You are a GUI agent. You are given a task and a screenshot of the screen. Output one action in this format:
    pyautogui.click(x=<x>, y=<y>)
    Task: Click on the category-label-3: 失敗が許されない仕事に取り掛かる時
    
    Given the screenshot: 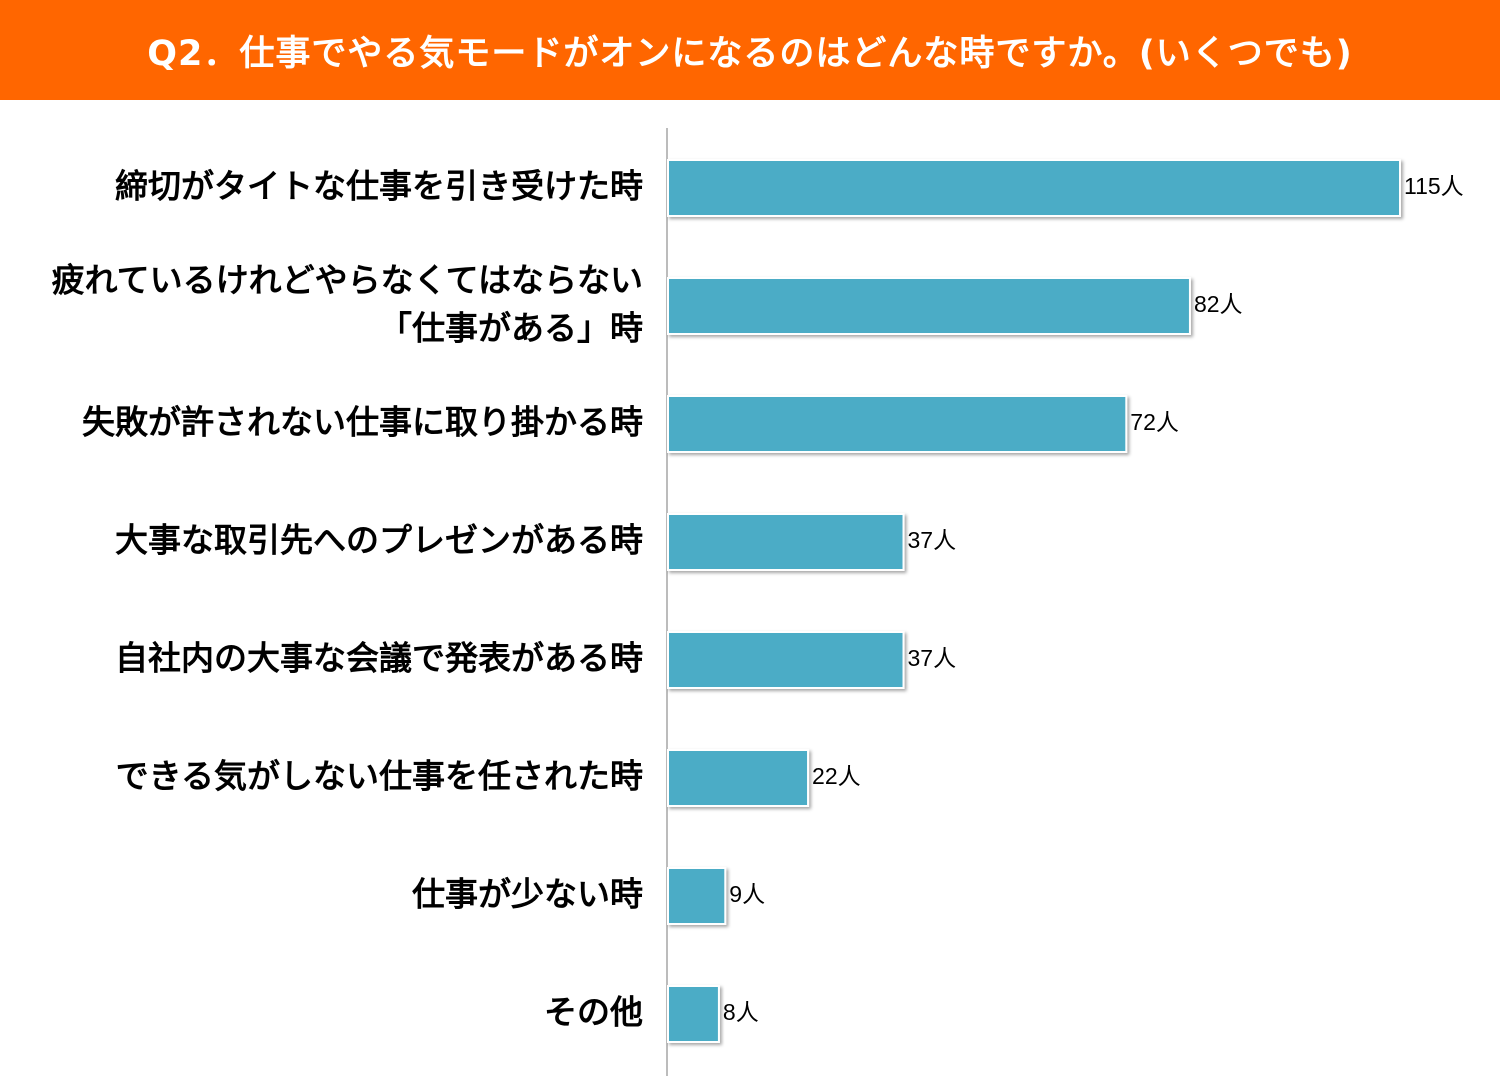 What is the action you would take?
    pyautogui.click(x=362, y=422)
    